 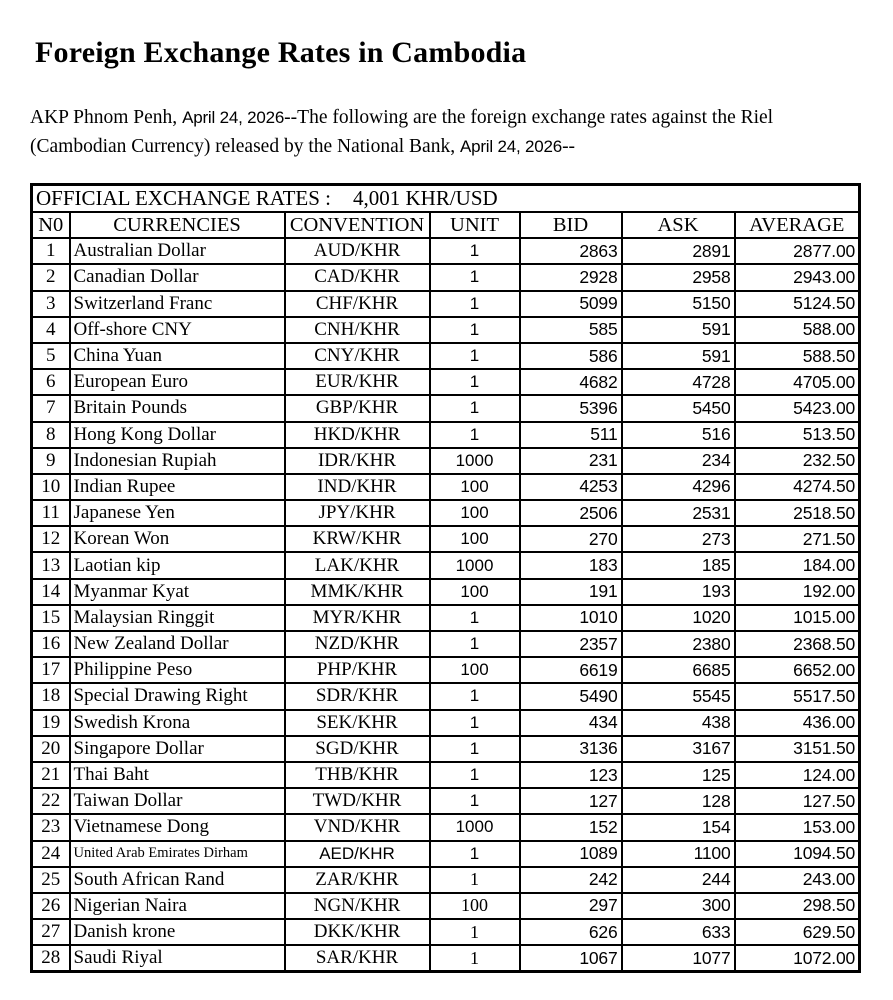 I want to click on average-cell: 588.00, so click(x=797, y=329).